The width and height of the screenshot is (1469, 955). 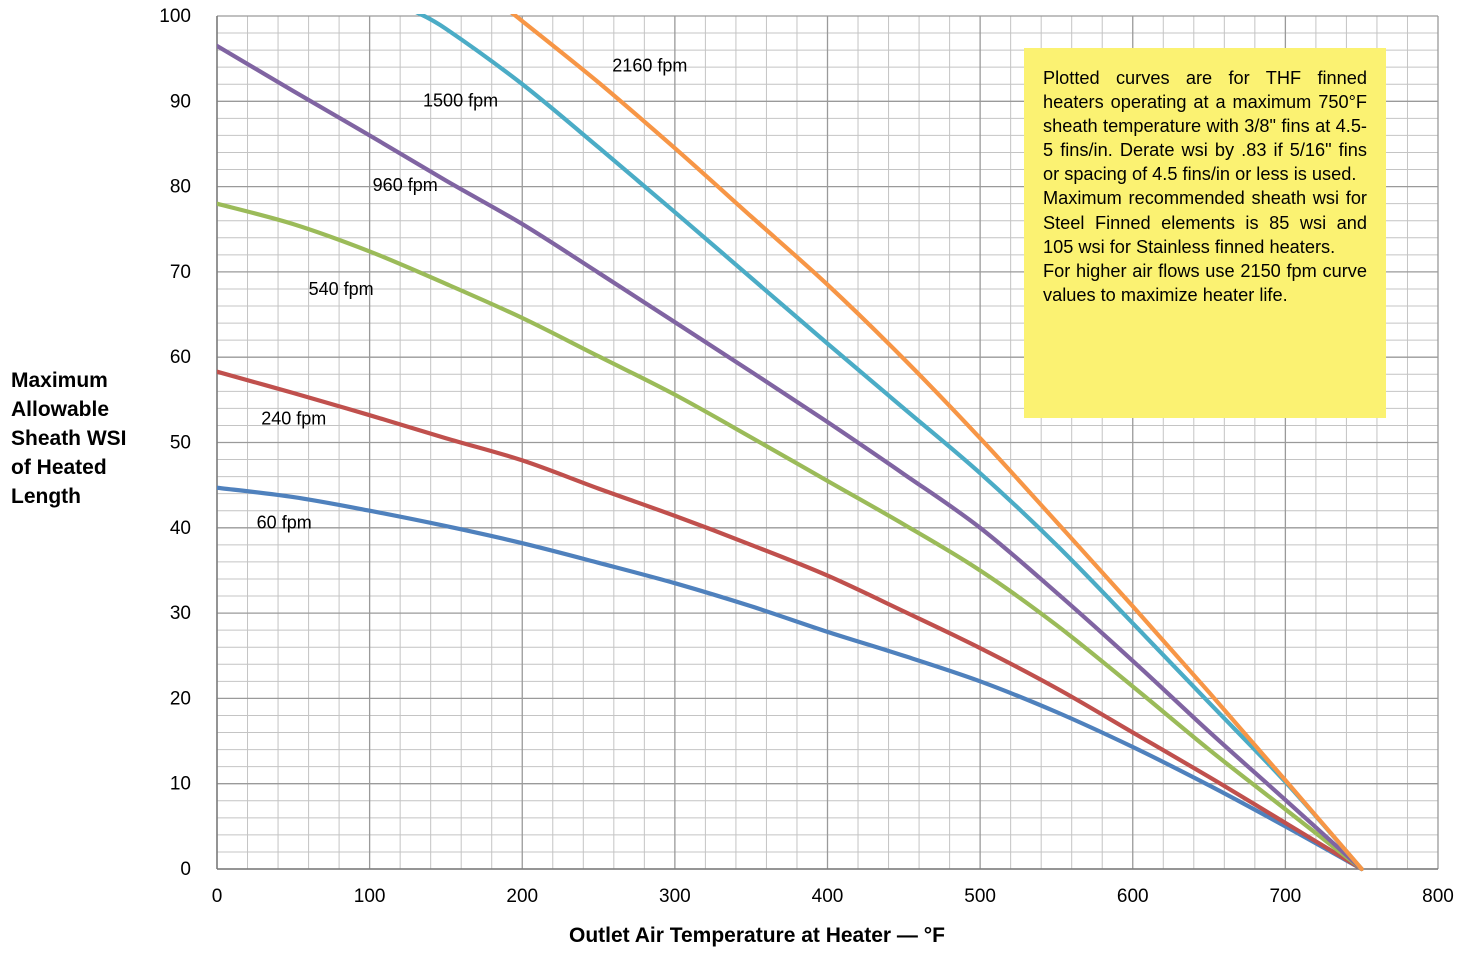 What do you see at coordinates (185, 869) in the screenshot?
I see `y-tick-label: 0` at bounding box center [185, 869].